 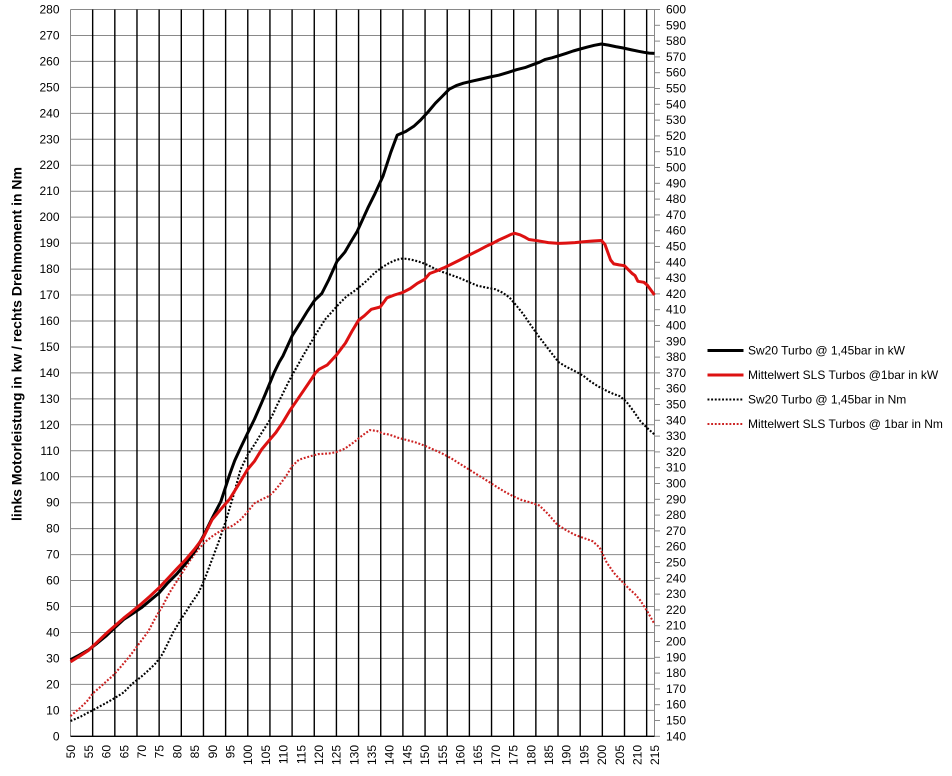 I want to click on svg-text: 115, so click(x=301, y=754).